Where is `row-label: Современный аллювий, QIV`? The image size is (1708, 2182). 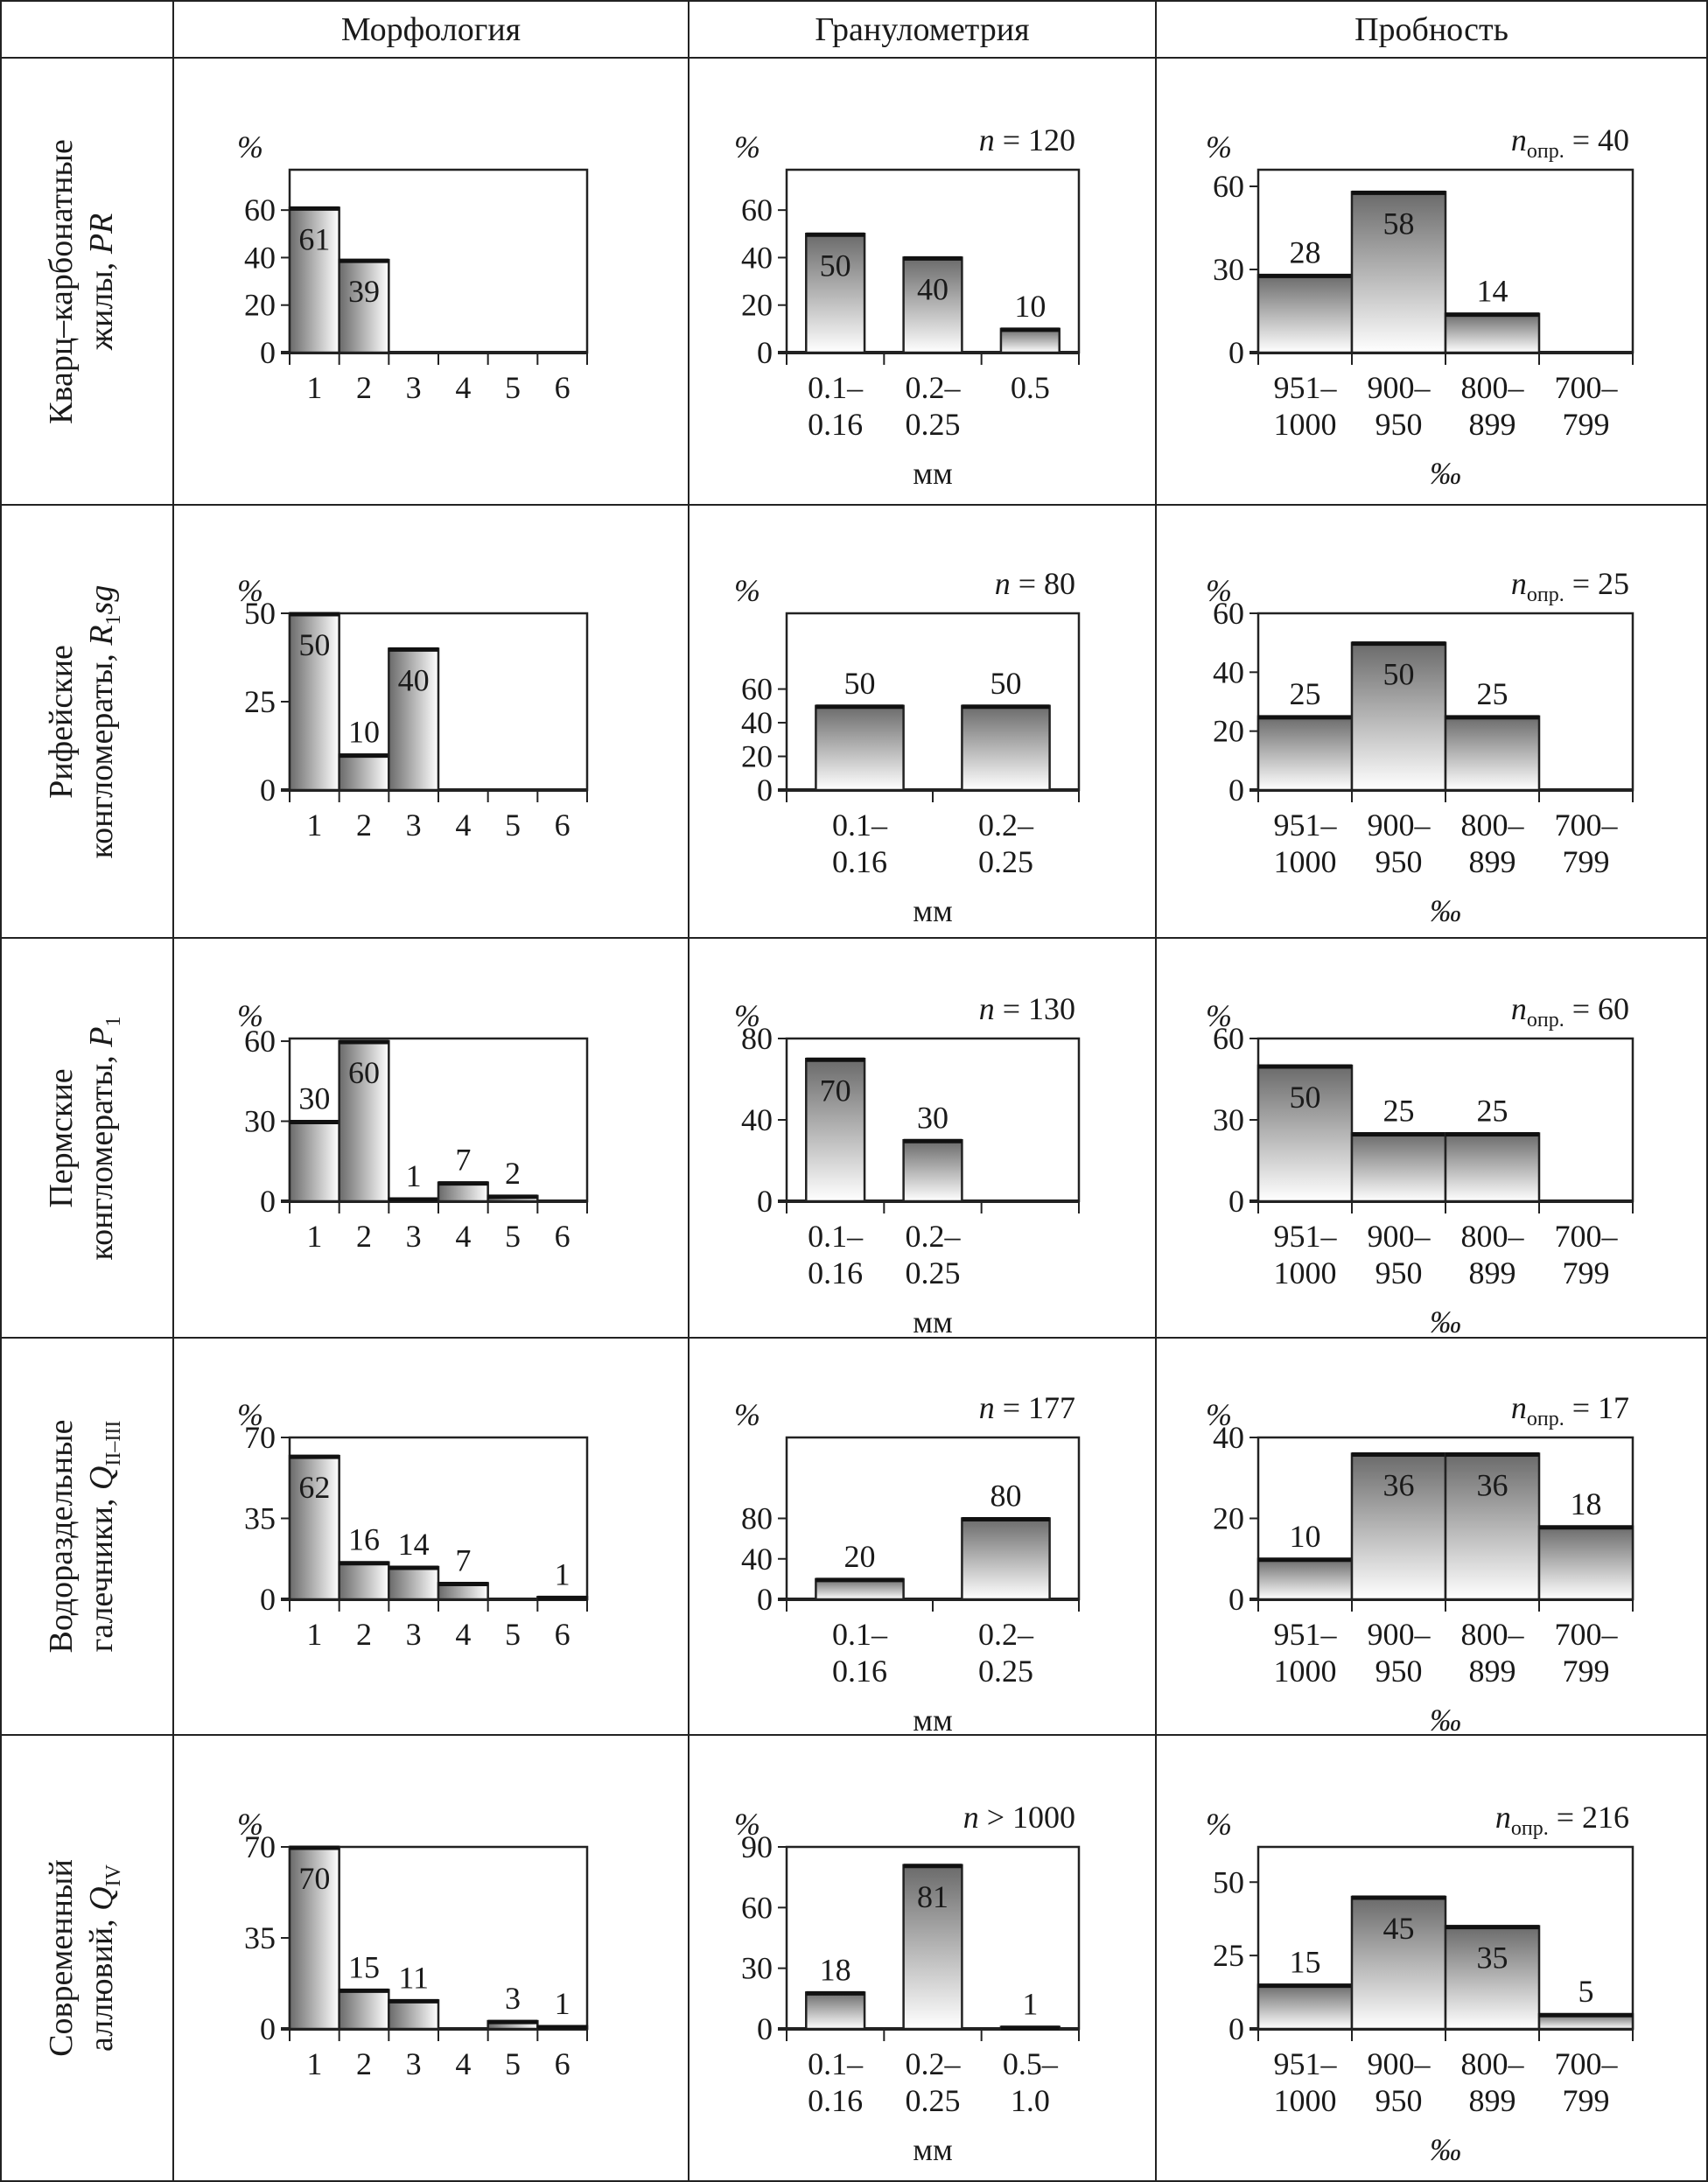 row-label: Современный аллювий, QIV is located at coordinates (87, 1958).